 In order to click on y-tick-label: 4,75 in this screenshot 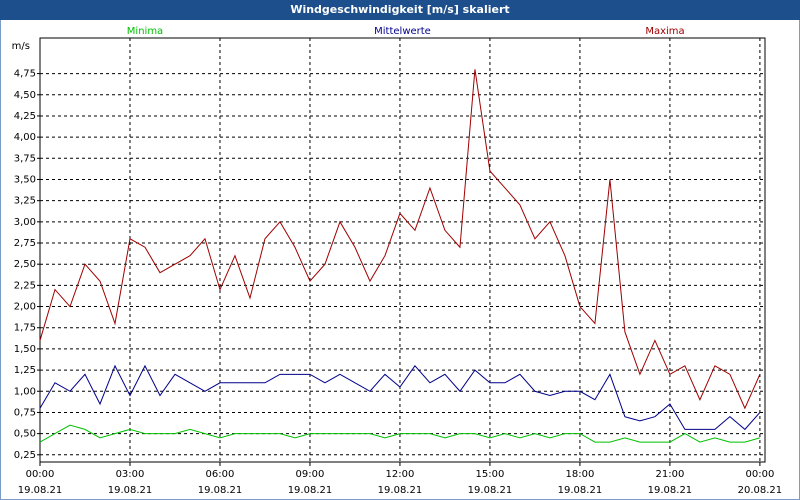, I will do `click(25, 74)`.